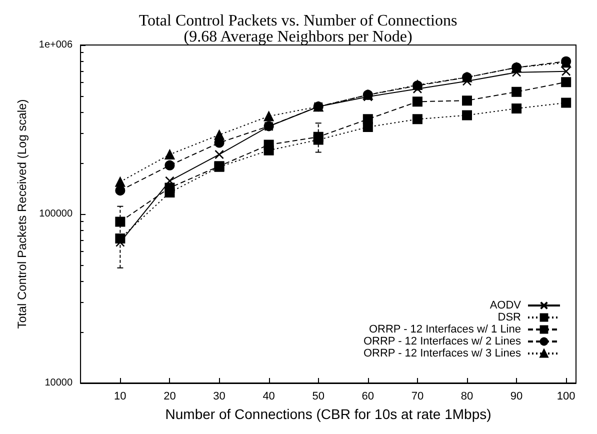  What do you see at coordinates (516, 396) in the screenshot?
I see `x-tick-label: 90` at bounding box center [516, 396].